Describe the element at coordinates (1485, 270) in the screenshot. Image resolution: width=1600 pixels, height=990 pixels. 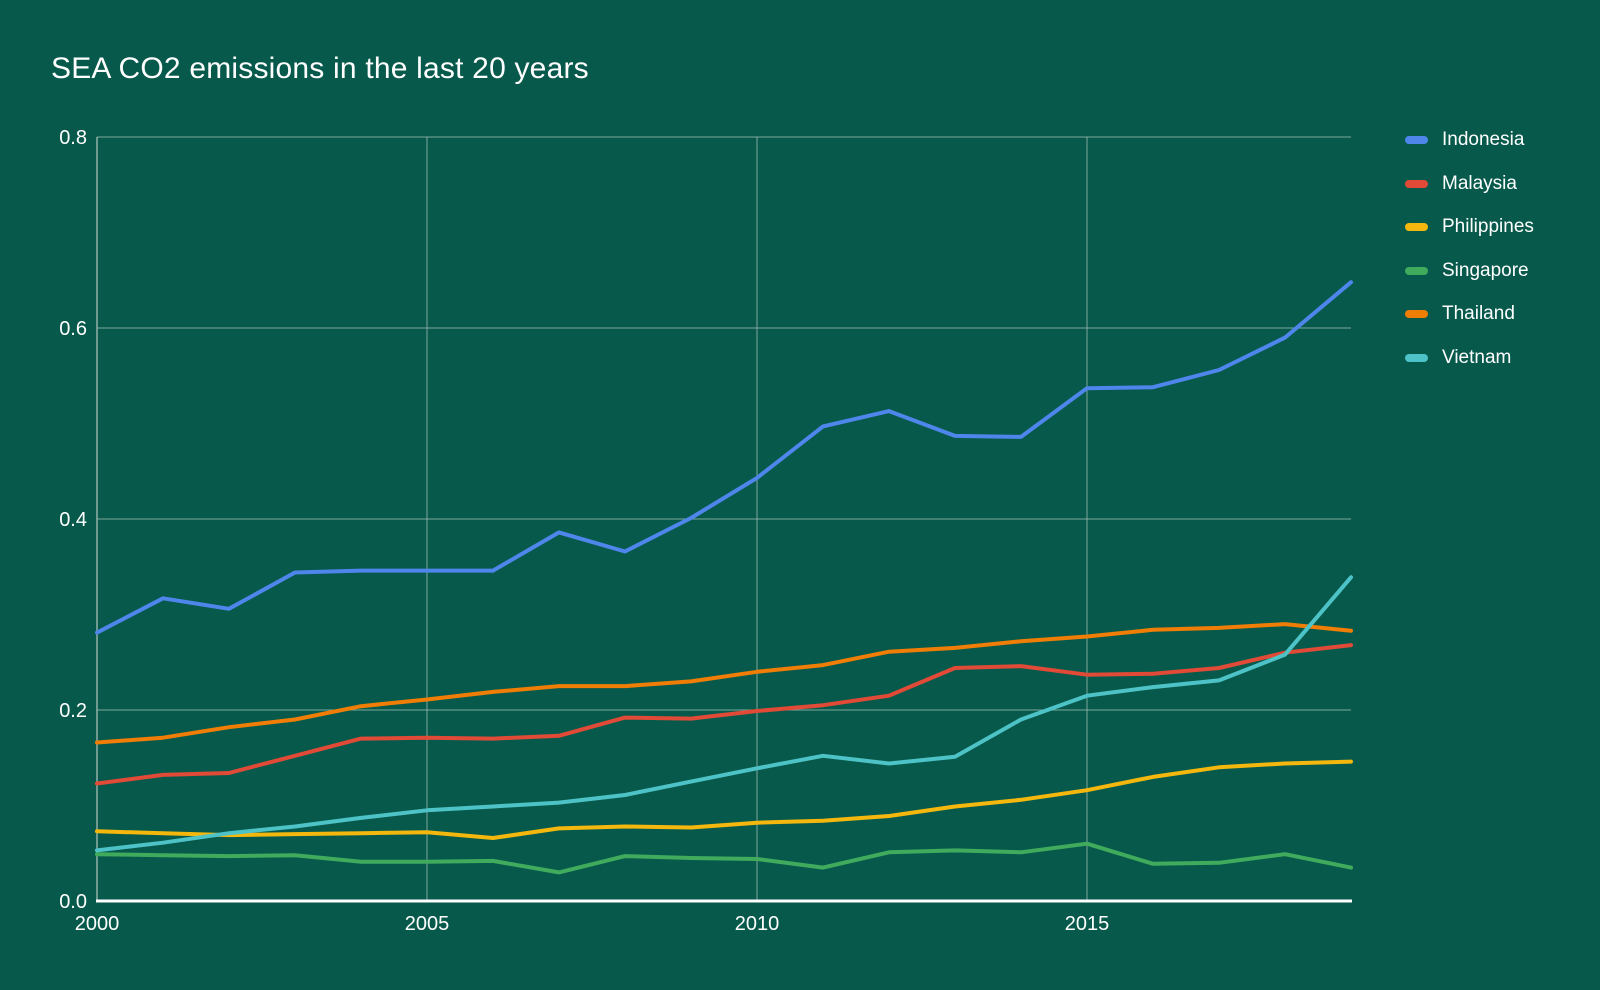
I see `legend-label: Singapore` at that location.